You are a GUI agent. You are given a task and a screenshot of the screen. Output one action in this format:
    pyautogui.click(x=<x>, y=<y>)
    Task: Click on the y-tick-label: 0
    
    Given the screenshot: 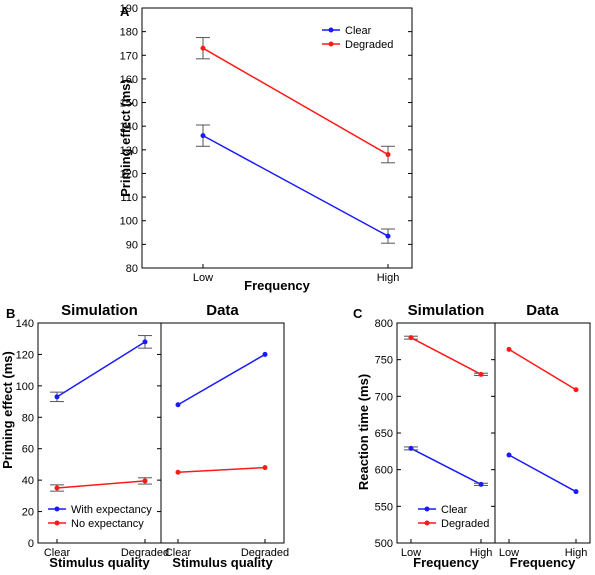 What is the action you would take?
    pyautogui.click(x=31, y=544)
    